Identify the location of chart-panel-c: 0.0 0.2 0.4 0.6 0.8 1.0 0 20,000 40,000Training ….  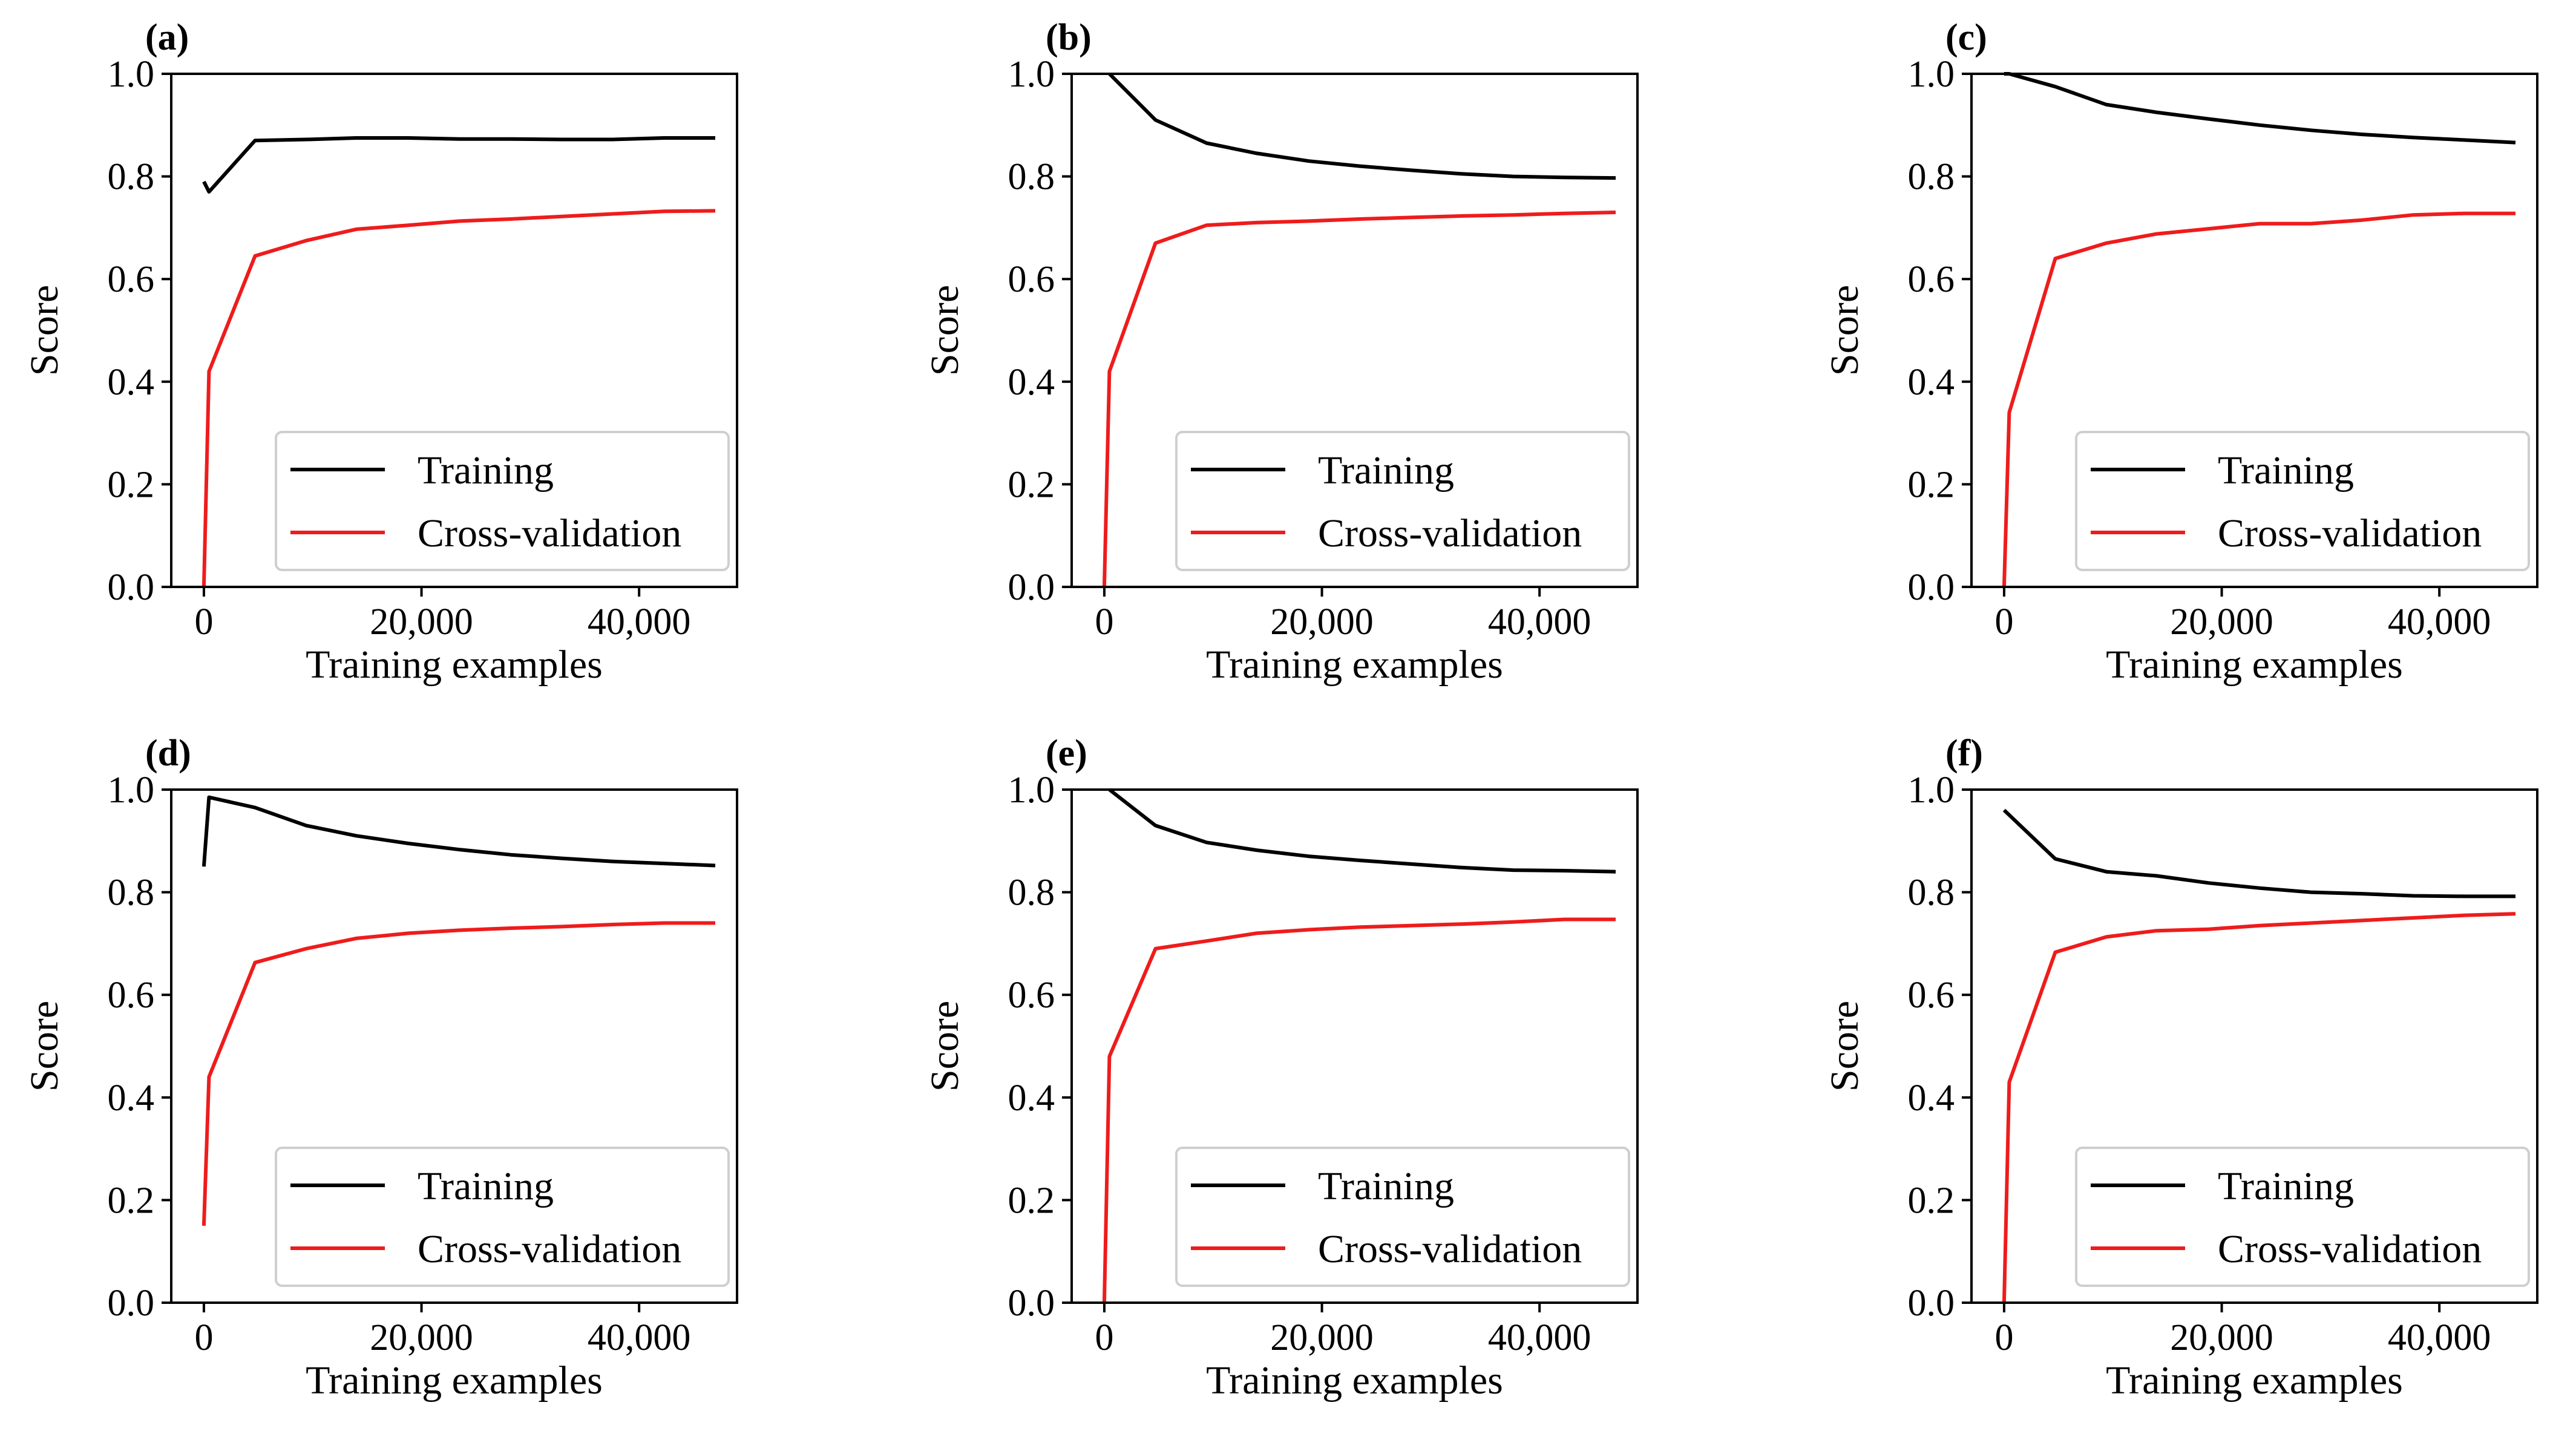
(2180, 352).